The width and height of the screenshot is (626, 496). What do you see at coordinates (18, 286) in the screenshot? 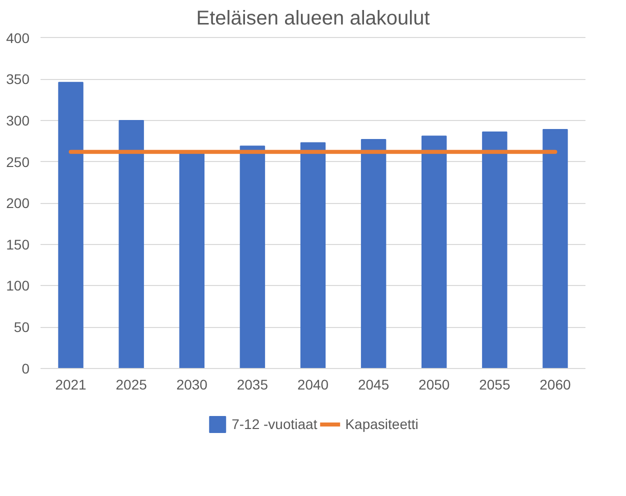
I see `y-tick-label: 100` at bounding box center [18, 286].